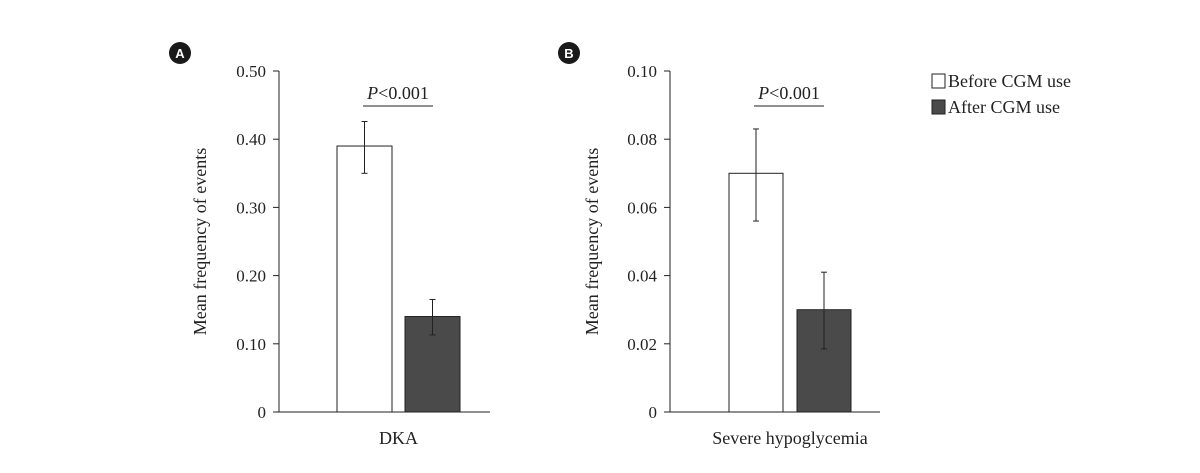  Describe the element at coordinates (1009, 81) in the screenshot. I see `legend-label: Before CGM use` at that location.